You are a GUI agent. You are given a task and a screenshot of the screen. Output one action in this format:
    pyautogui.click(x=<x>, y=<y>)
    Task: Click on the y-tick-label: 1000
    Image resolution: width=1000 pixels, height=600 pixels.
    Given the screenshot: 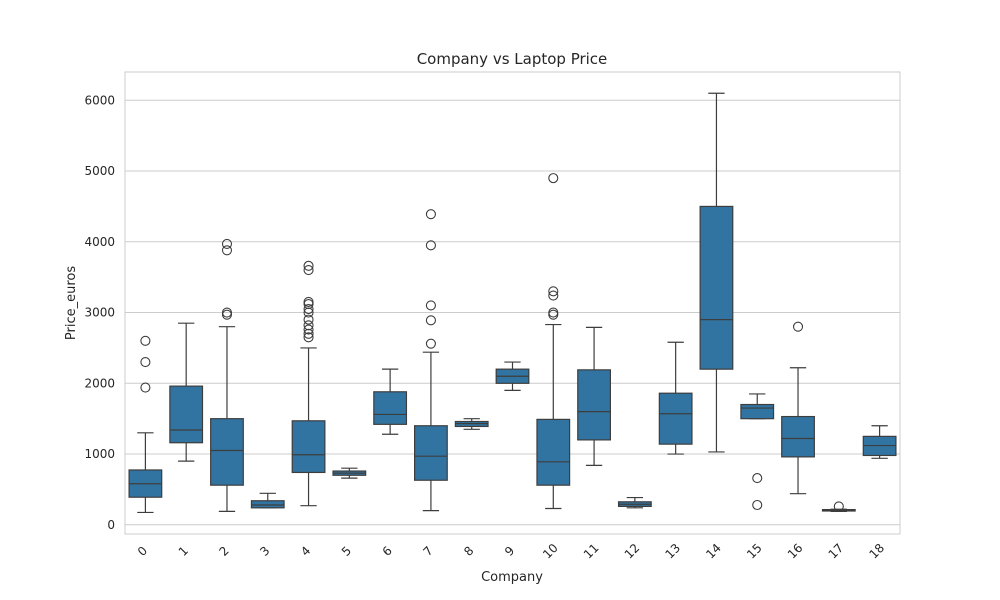 What is the action you would take?
    pyautogui.click(x=99, y=454)
    